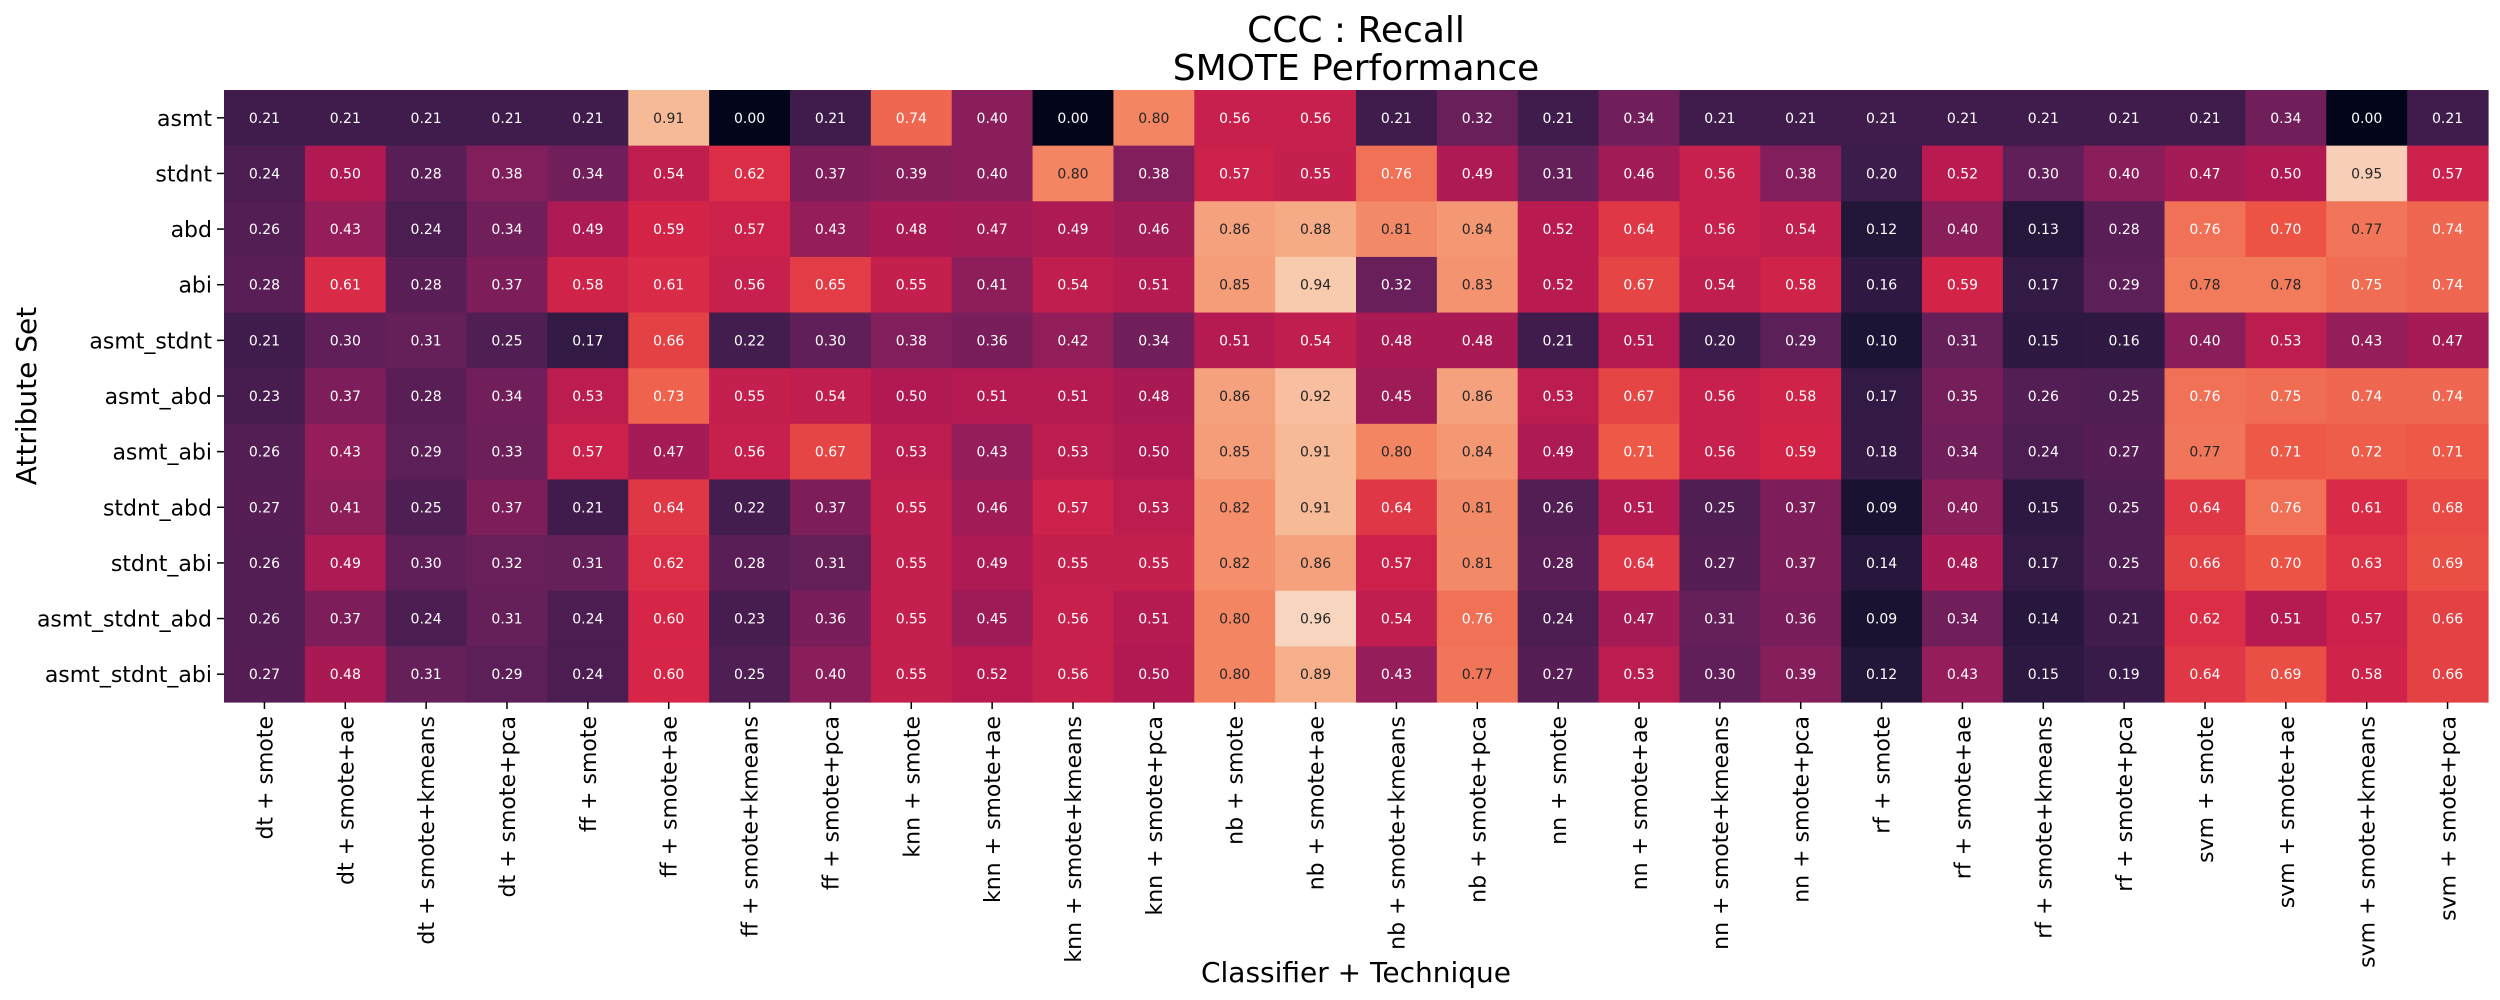 This screenshot has height=1000, width=2500. Describe the element at coordinates (506, 341) in the screenshot. I see `cell-value-label: 0.25` at that location.